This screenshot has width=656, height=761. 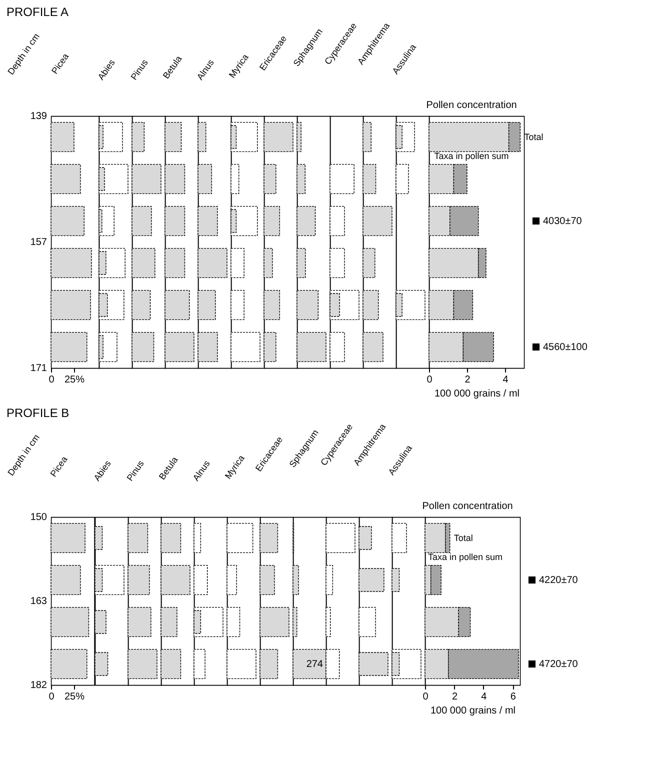 I want to click on text: PROFILE B, so click(x=38, y=413).